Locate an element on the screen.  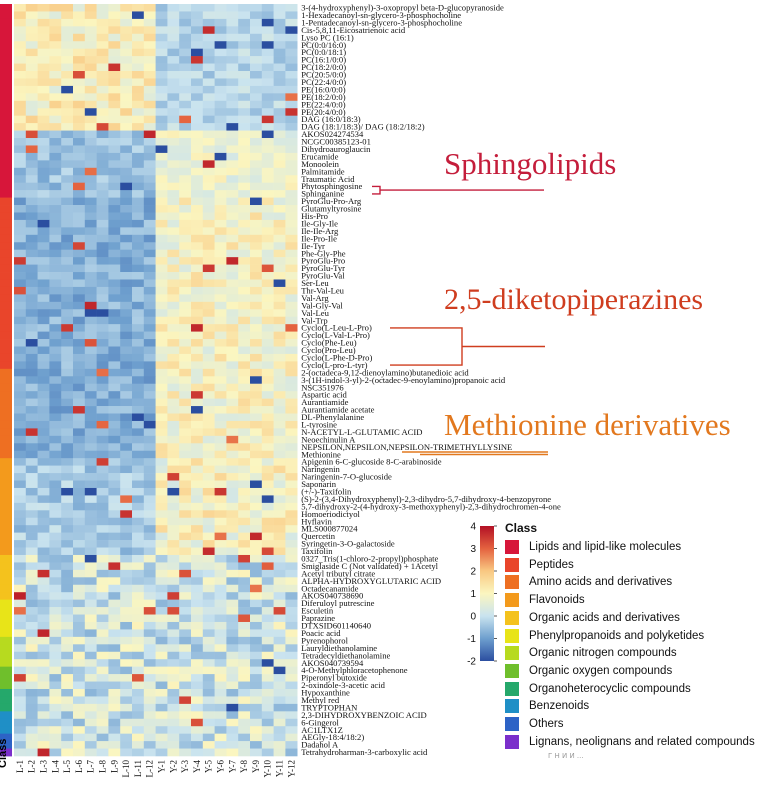
row-label: Monoolein is located at coordinates (320, 164).